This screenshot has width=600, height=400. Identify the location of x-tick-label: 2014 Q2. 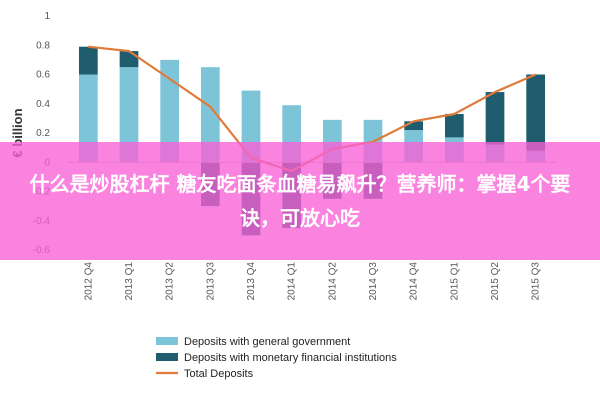
(332, 281).